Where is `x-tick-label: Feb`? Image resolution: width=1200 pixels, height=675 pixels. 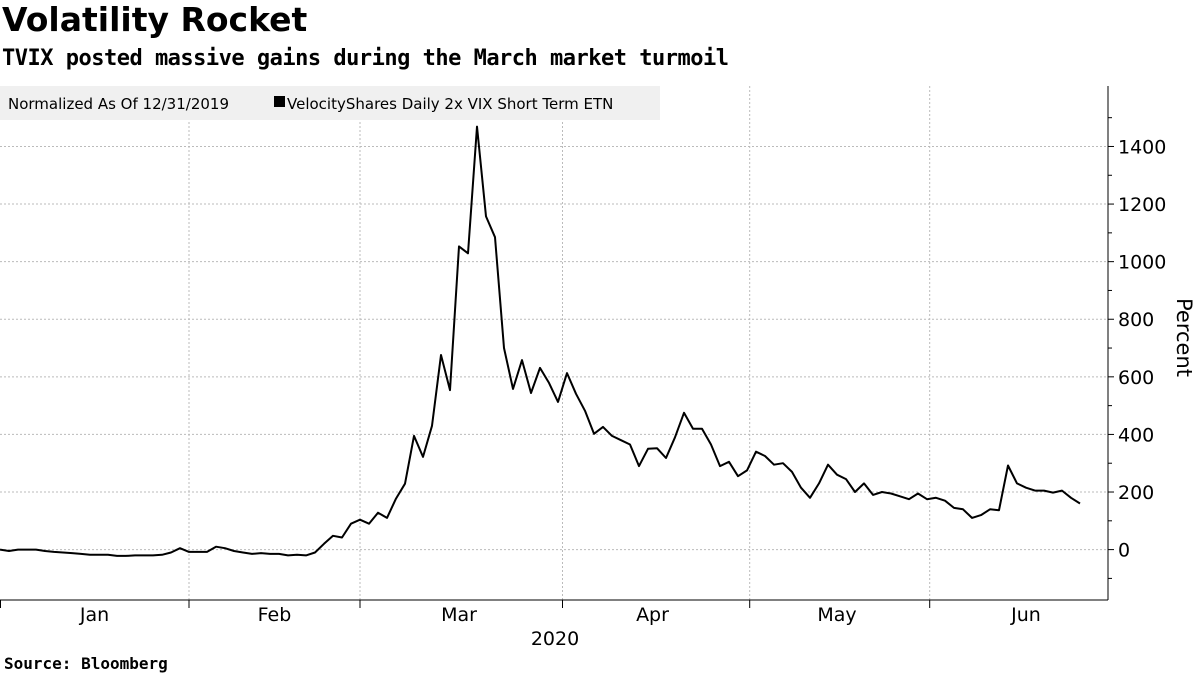 x-tick-label: Feb is located at coordinates (275, 615).